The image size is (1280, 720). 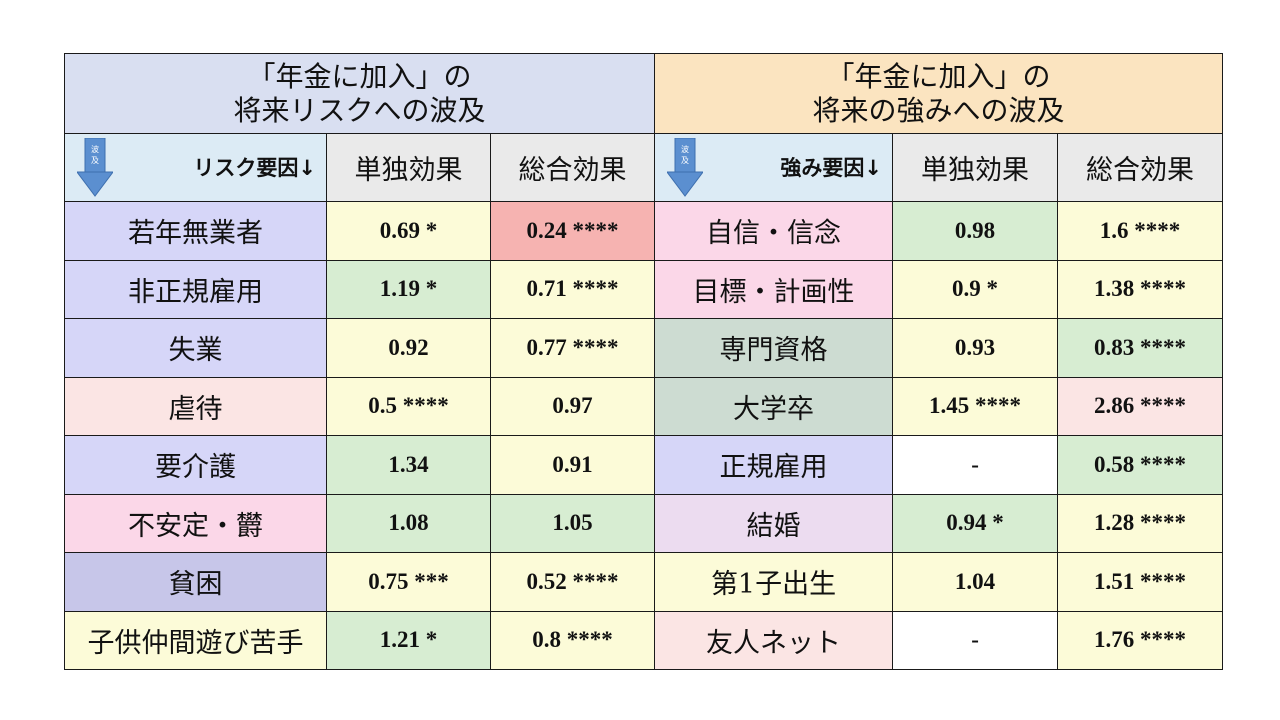 What do you see at coordinates (831, 168) in the screenshot?
I see `strength-factor-label: 強み要因↓` at bounding box center [831, 168].